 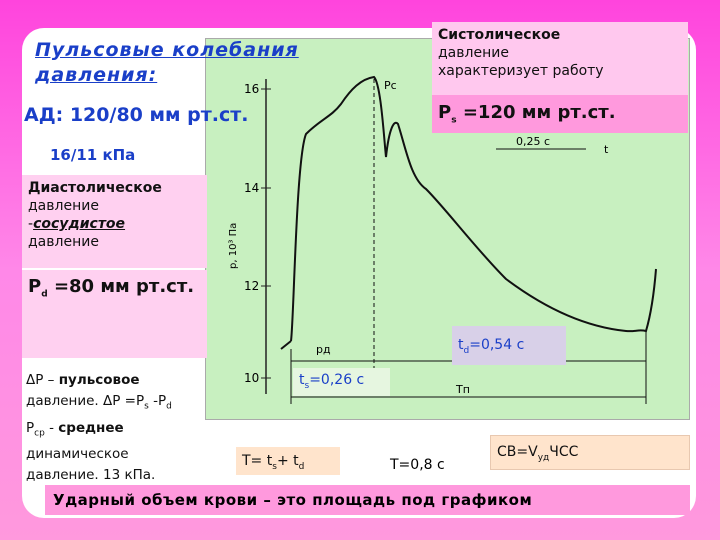 I want to click on period-formula: T= ts+ td, so click(x=288, y=461).